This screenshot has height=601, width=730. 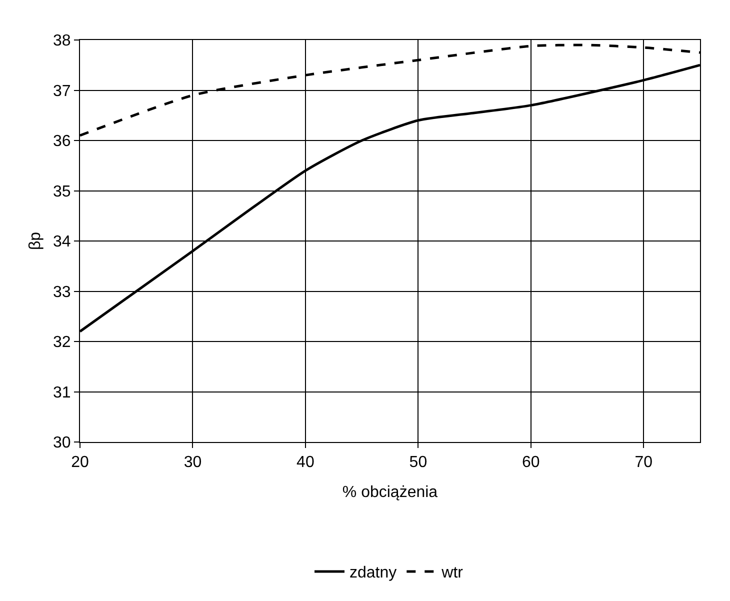 I want to click on legend-label: wtr, so click(x=452, y=573).